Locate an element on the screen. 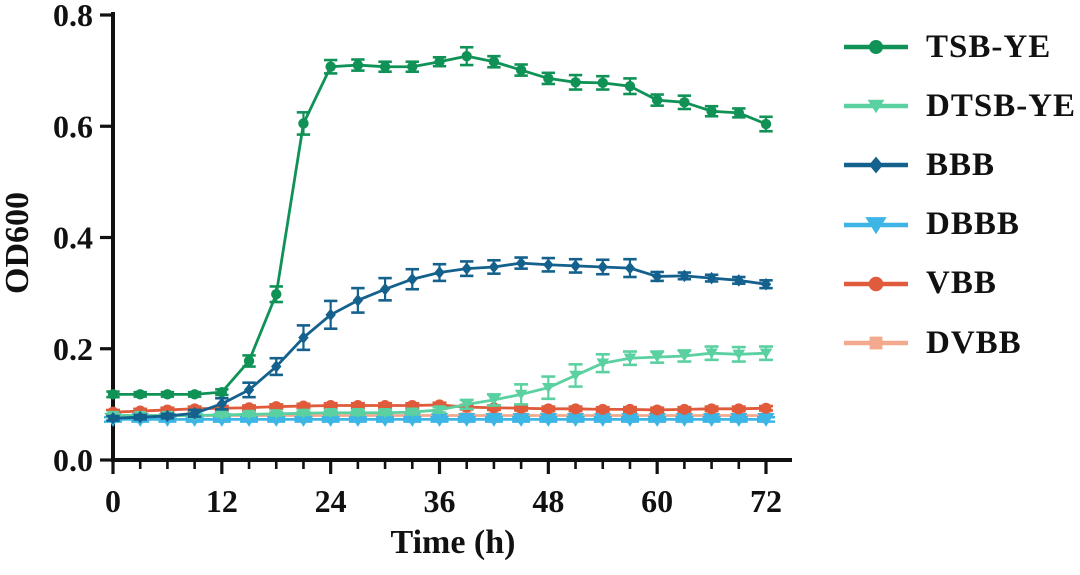 Image resolution: width=1080 pixels, height=575 pixels. x-tick-label: 36 is located at coordinates (440, 501).